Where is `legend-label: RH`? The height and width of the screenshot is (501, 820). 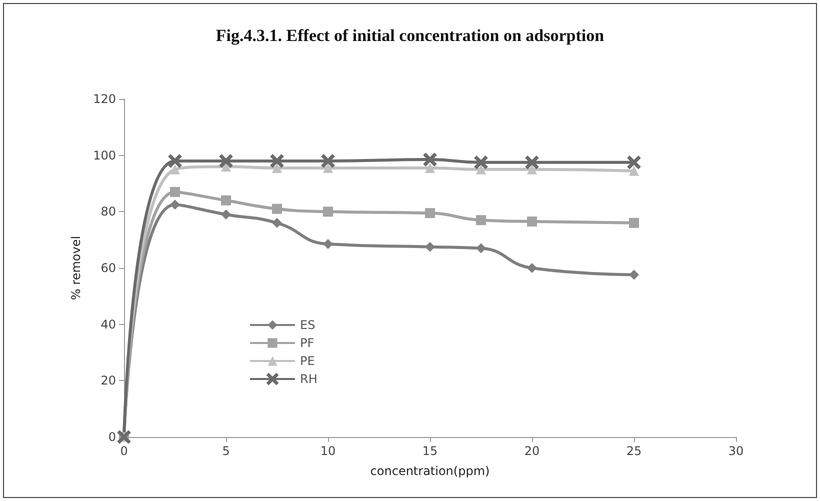
legend-label: RH is located at coordinates (309, 379).